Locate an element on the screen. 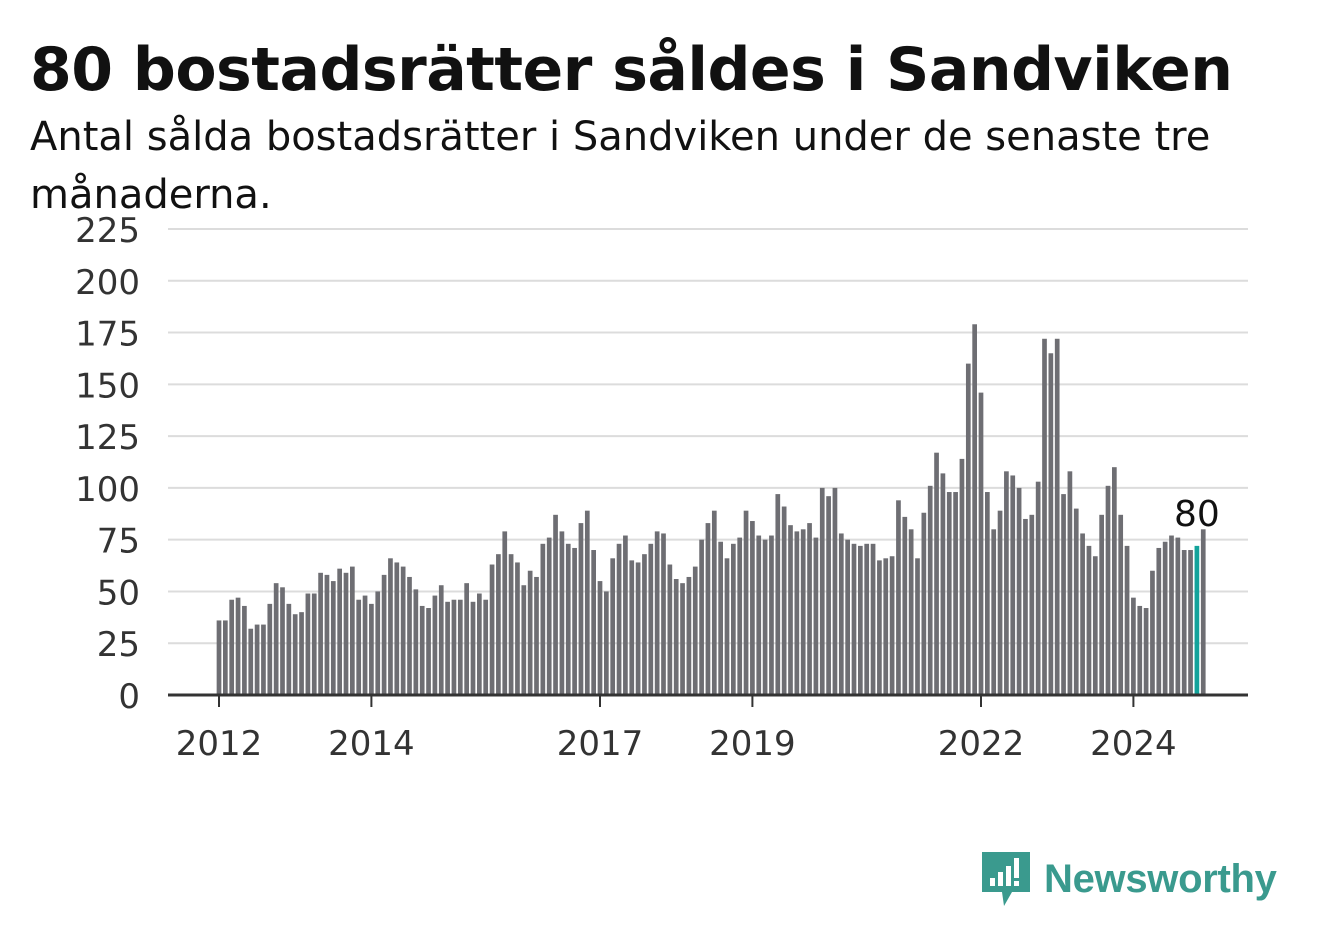 The image size is (1322, 939). y-tick-label: 175 is located at coordinates (107, 335).